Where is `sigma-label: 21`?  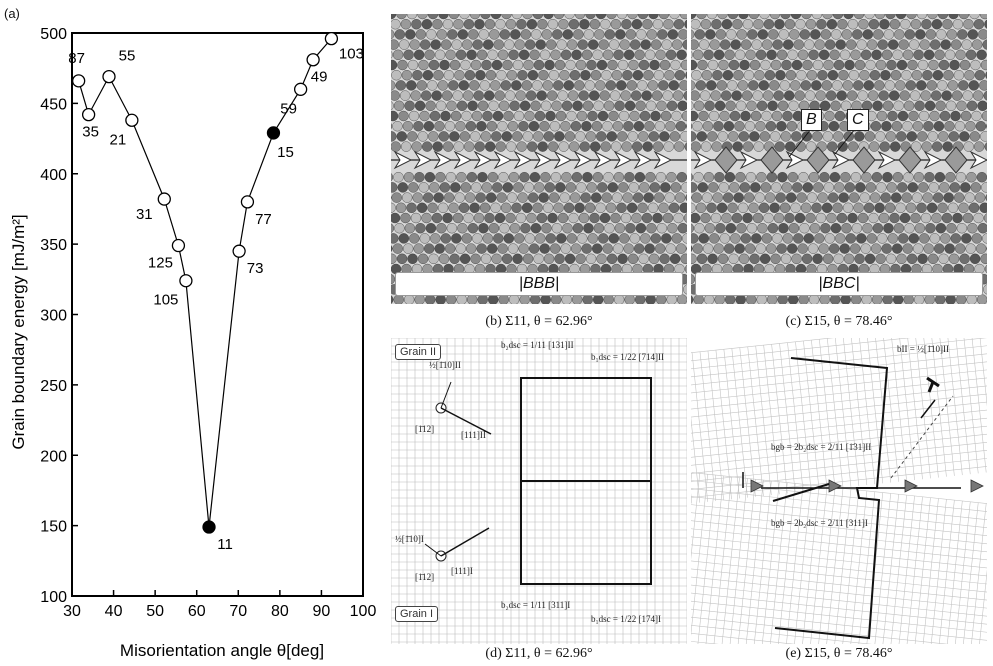 sigma-label: 21 is located at coordinates (118, 139).